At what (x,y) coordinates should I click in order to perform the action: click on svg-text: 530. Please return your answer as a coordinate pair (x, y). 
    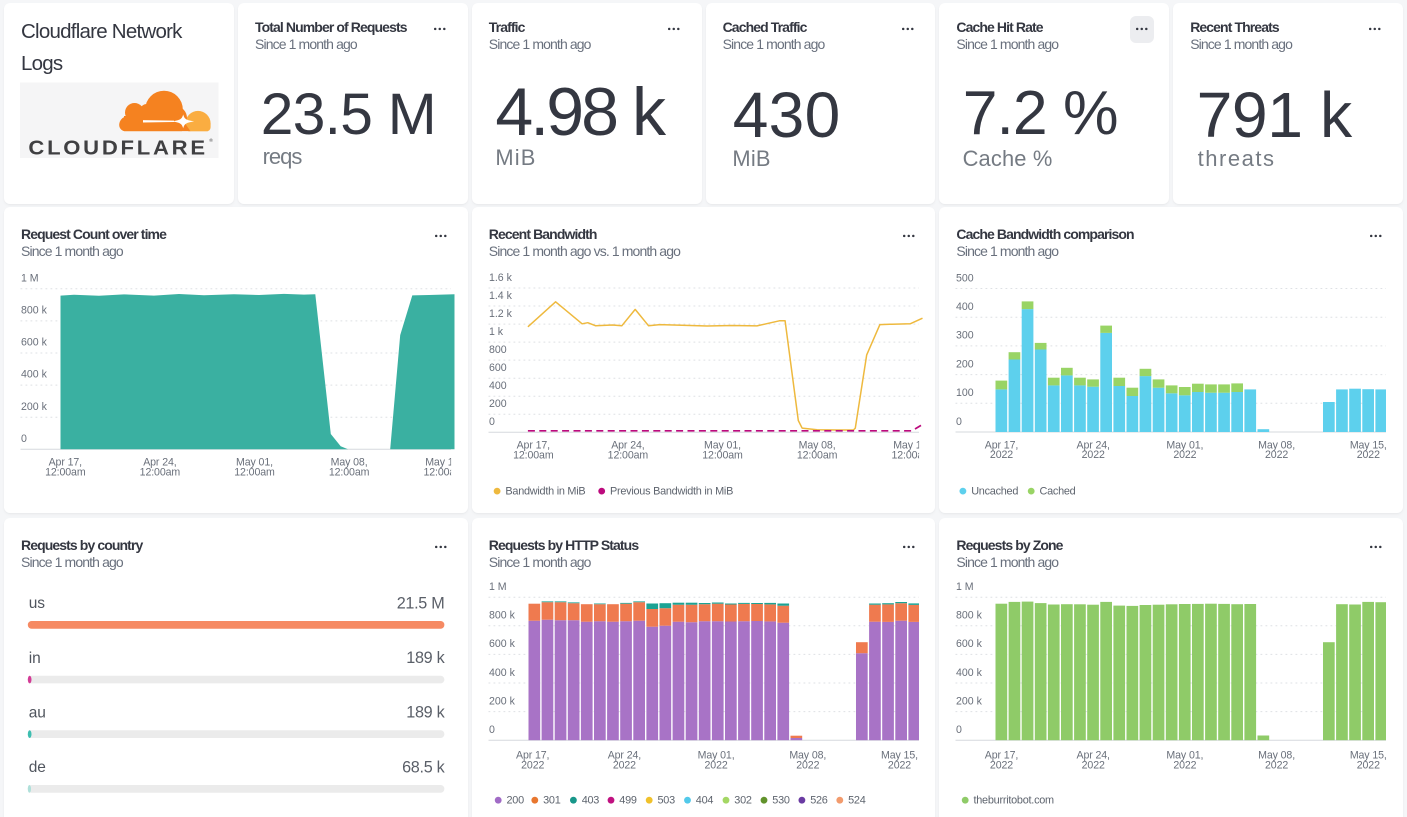
    Looking at the image, I should click on (781, 800).